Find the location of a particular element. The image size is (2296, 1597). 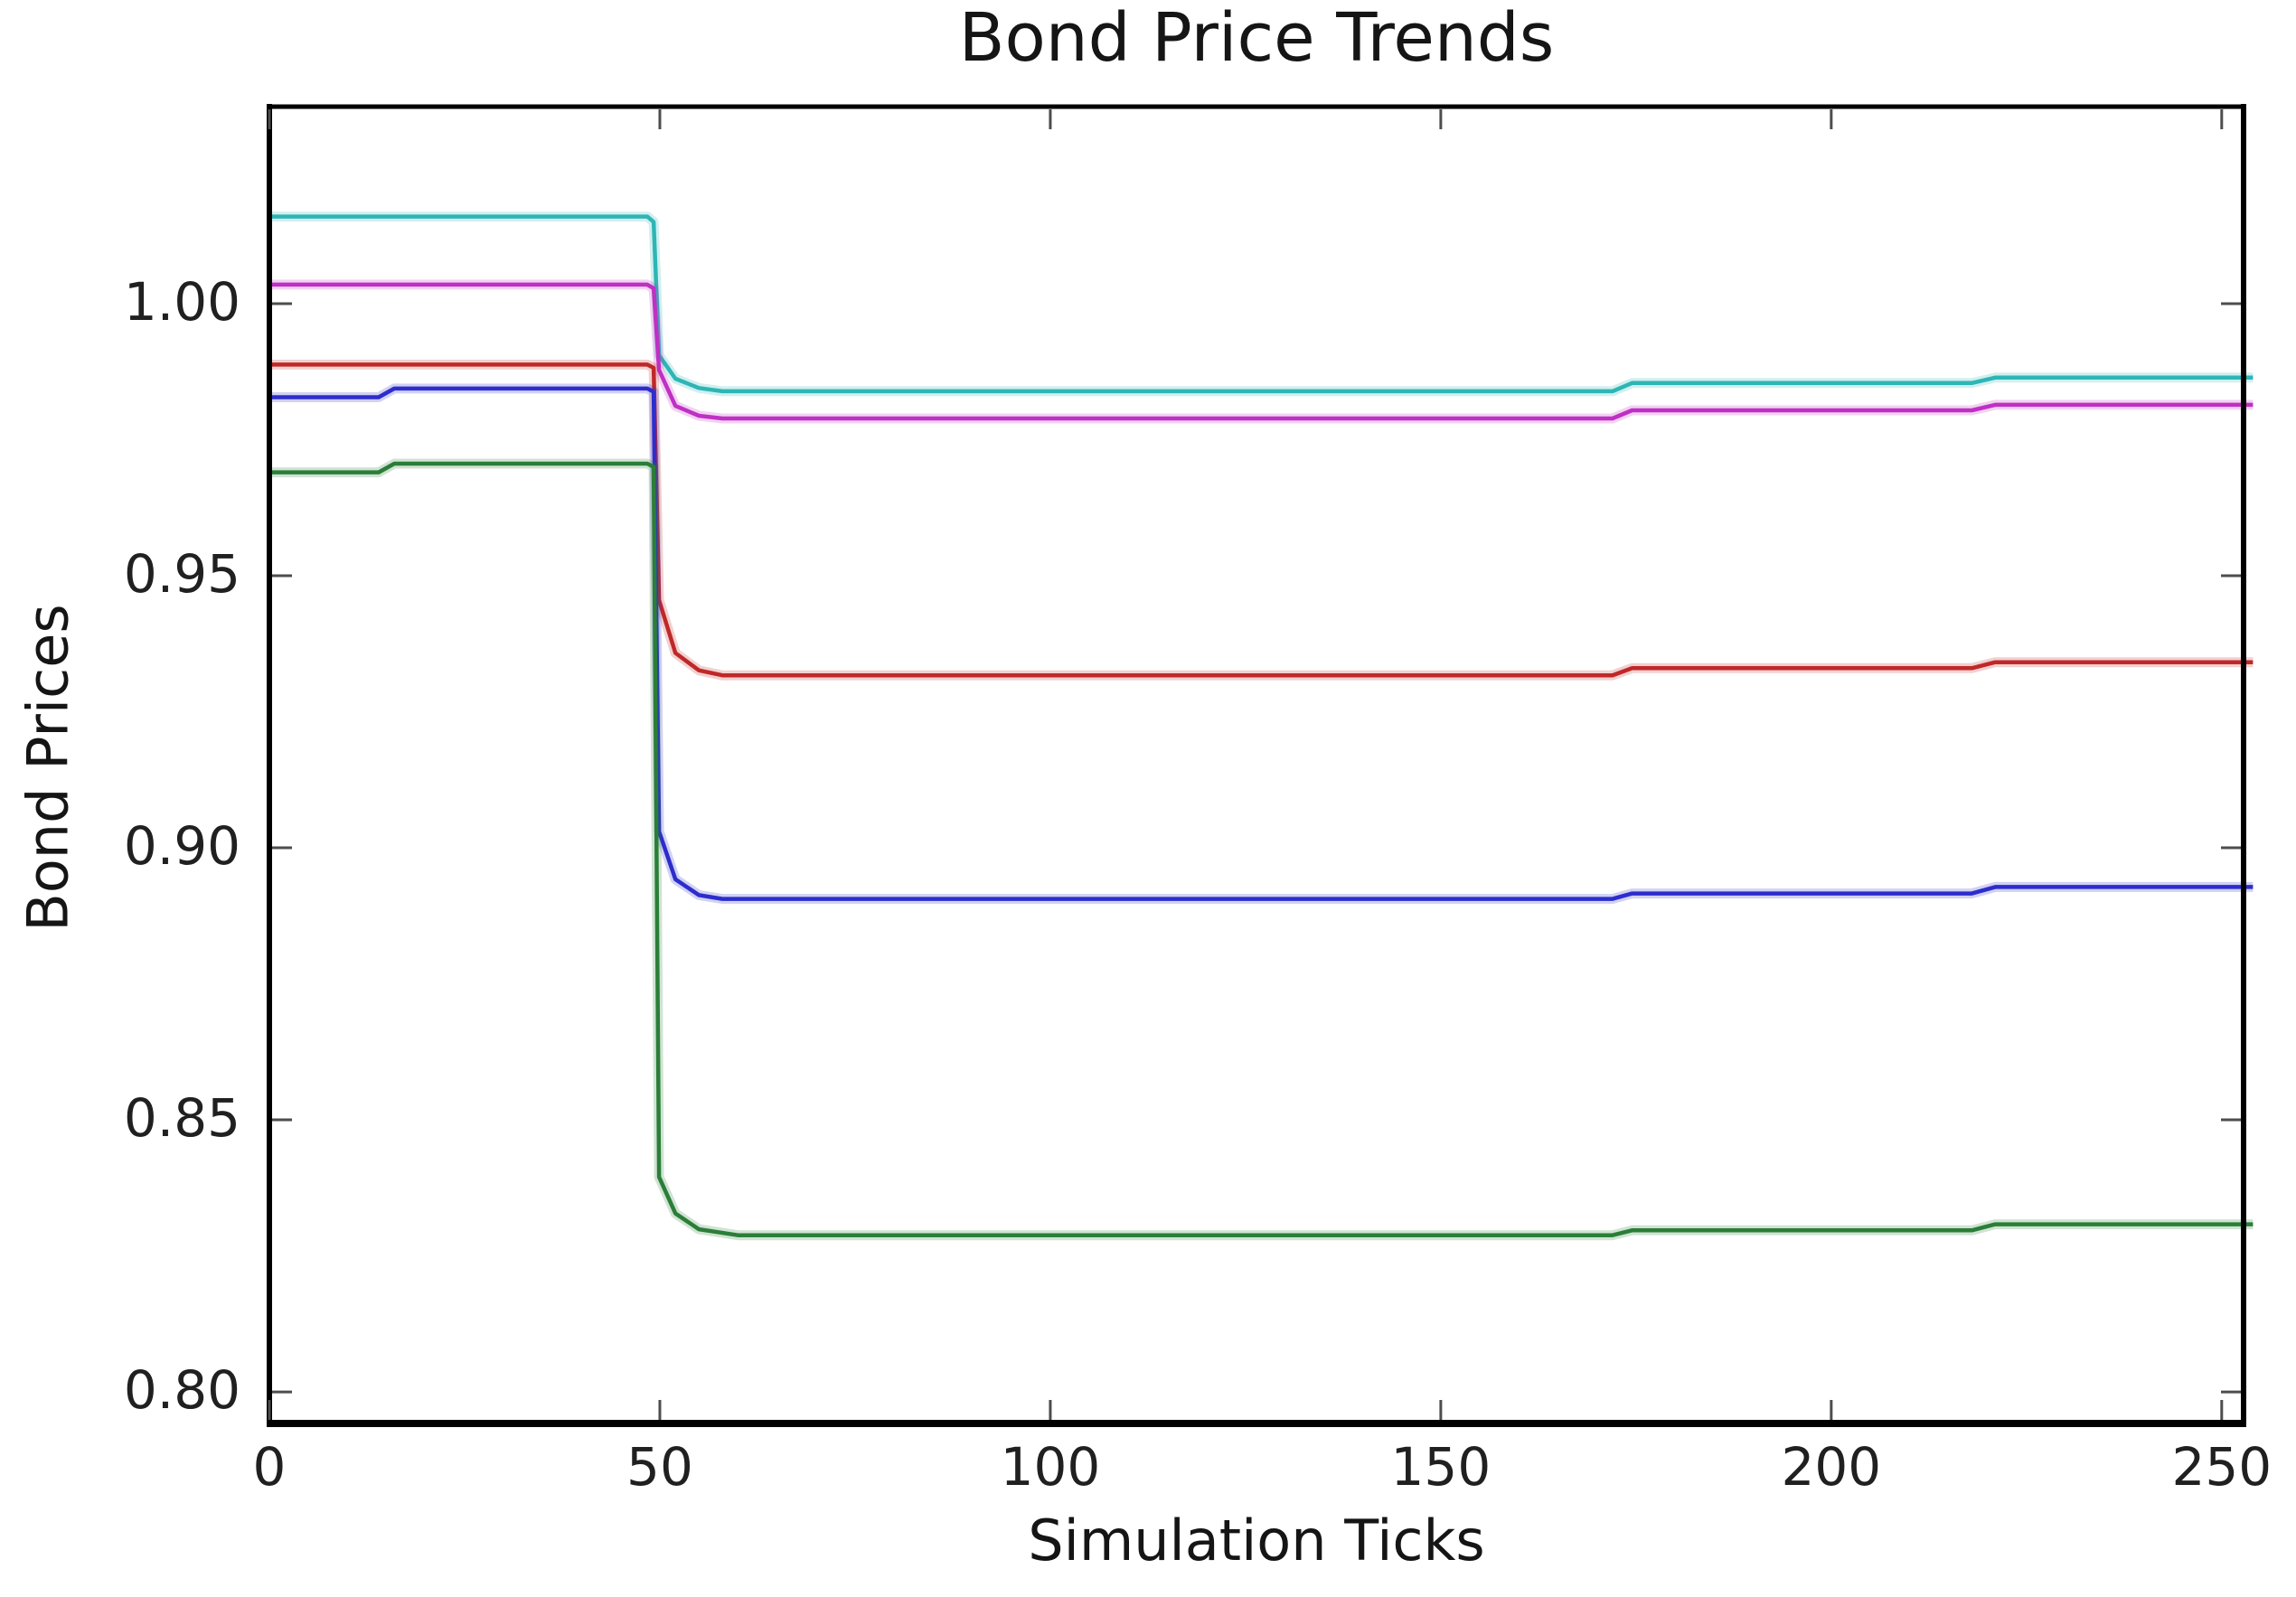

x-axis-label: Simulation Ticks is located at coordinates (1256, 1541).